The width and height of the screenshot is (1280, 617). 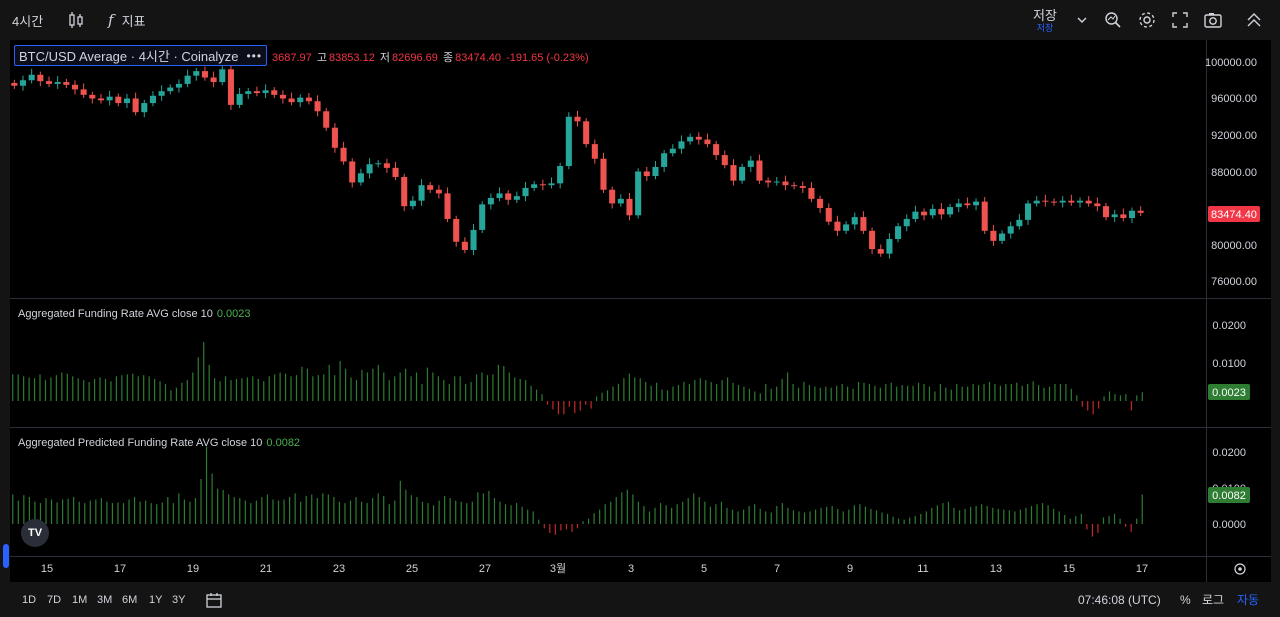 What do you see at coordinates (1229, 326) in the screenshot?
I see `funding-tick-label: 0.0200` at bounding box center [1229, 326].